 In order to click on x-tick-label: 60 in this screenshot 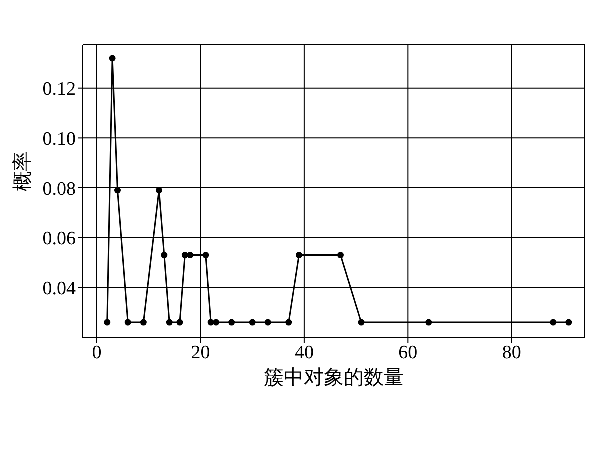, I will do `click(408, 353)`.